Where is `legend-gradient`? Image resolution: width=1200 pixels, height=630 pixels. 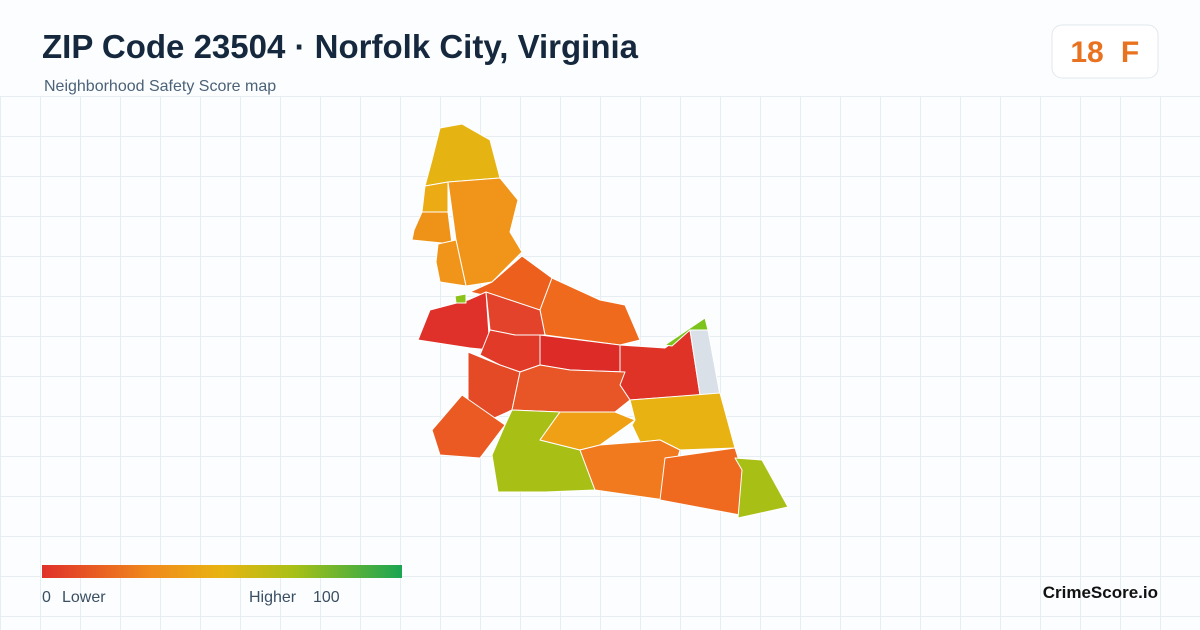 legend-gradient is located at coordinates (222, 571).